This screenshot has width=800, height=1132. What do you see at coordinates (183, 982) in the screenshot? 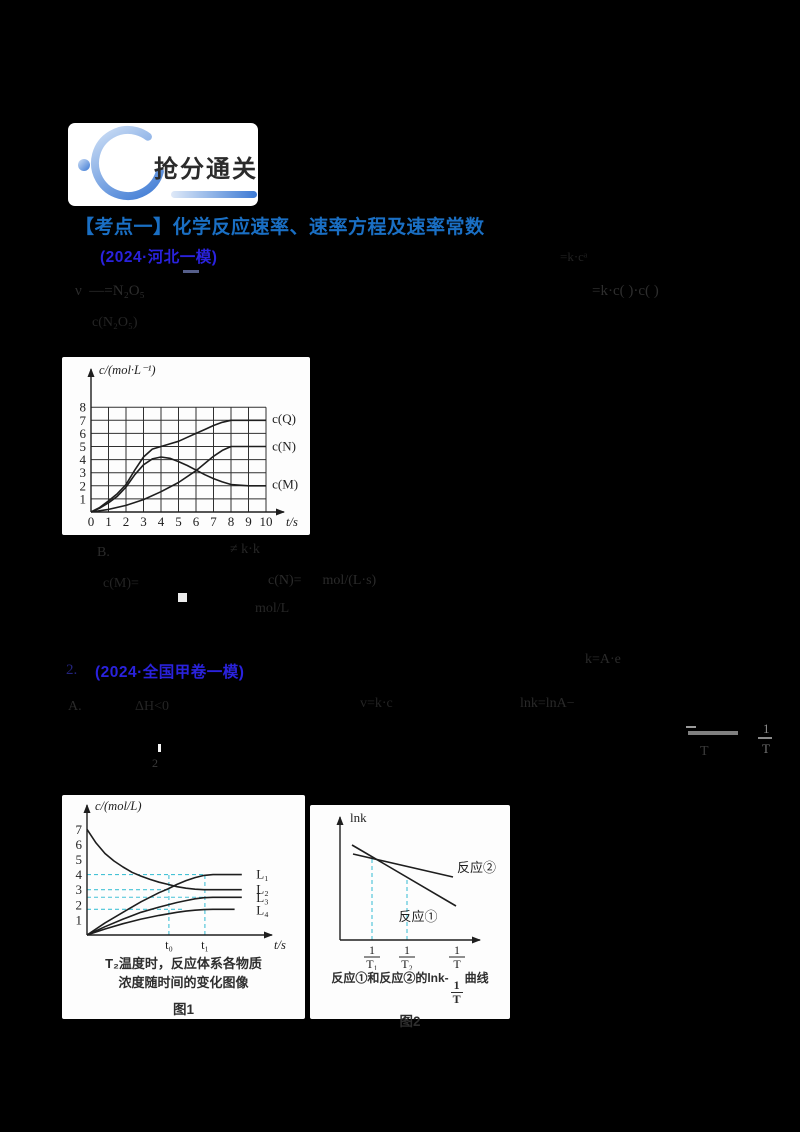
I see `figure1-caption-line2: 浓度随时间的变化图像` at bounding box center [183, 982].